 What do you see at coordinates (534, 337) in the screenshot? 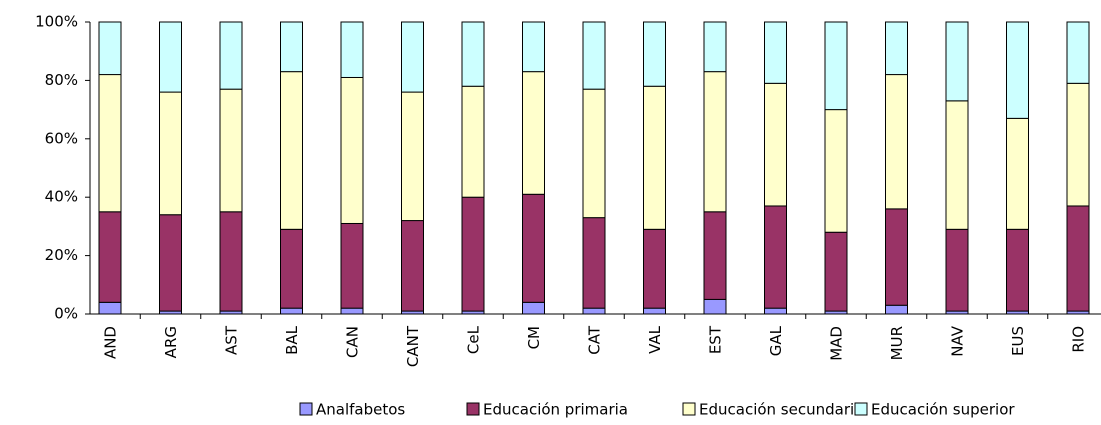
I see `x-tick-label: CM` at bounding box center [534, 337].